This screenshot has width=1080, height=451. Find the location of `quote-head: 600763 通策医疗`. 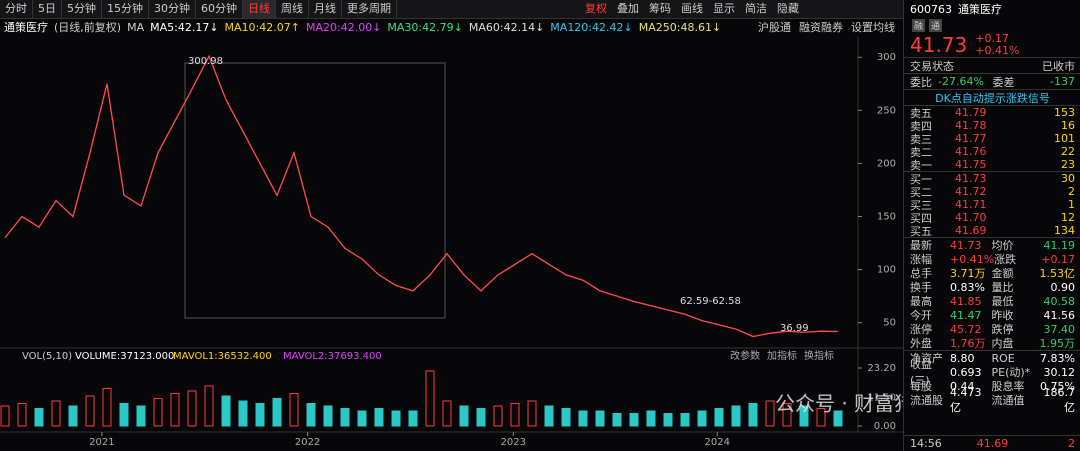

quote-head: 600763 通策医疗 is located at coordinates (992, 9).